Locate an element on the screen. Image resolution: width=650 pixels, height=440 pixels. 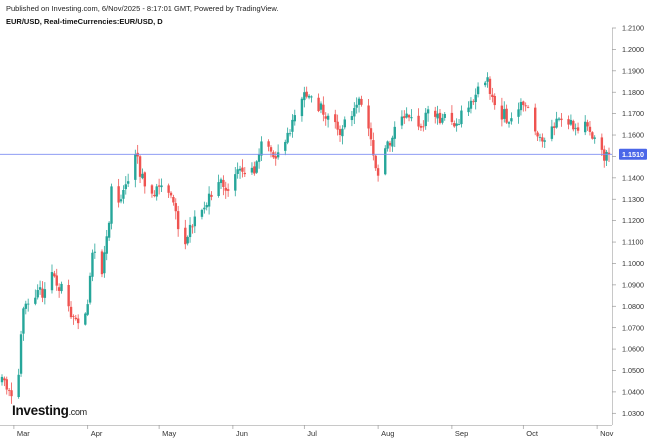
y-tick-label: 1.1400 is located at coordinates (633, 177).